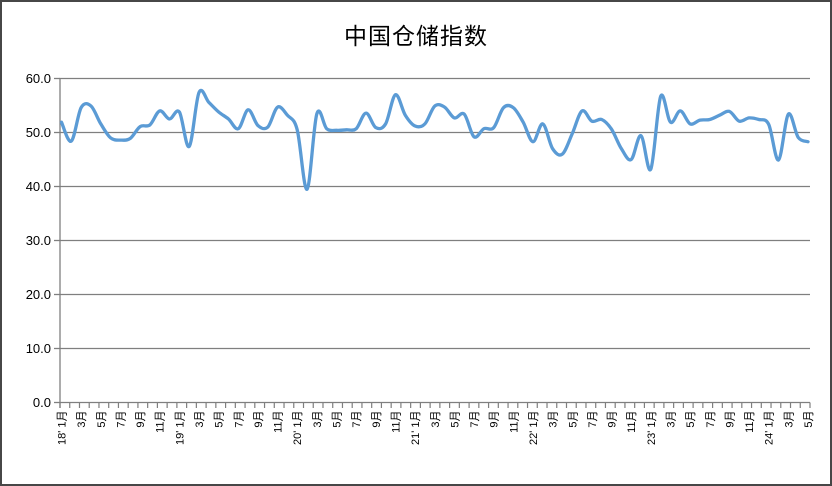 Image resolution: width=832 pixels, height=486 pixels. What do you see at coordinates (38, 294) in the screenshot?
I see `y-tick-label: 20.0` at bounding box center [38, 294].